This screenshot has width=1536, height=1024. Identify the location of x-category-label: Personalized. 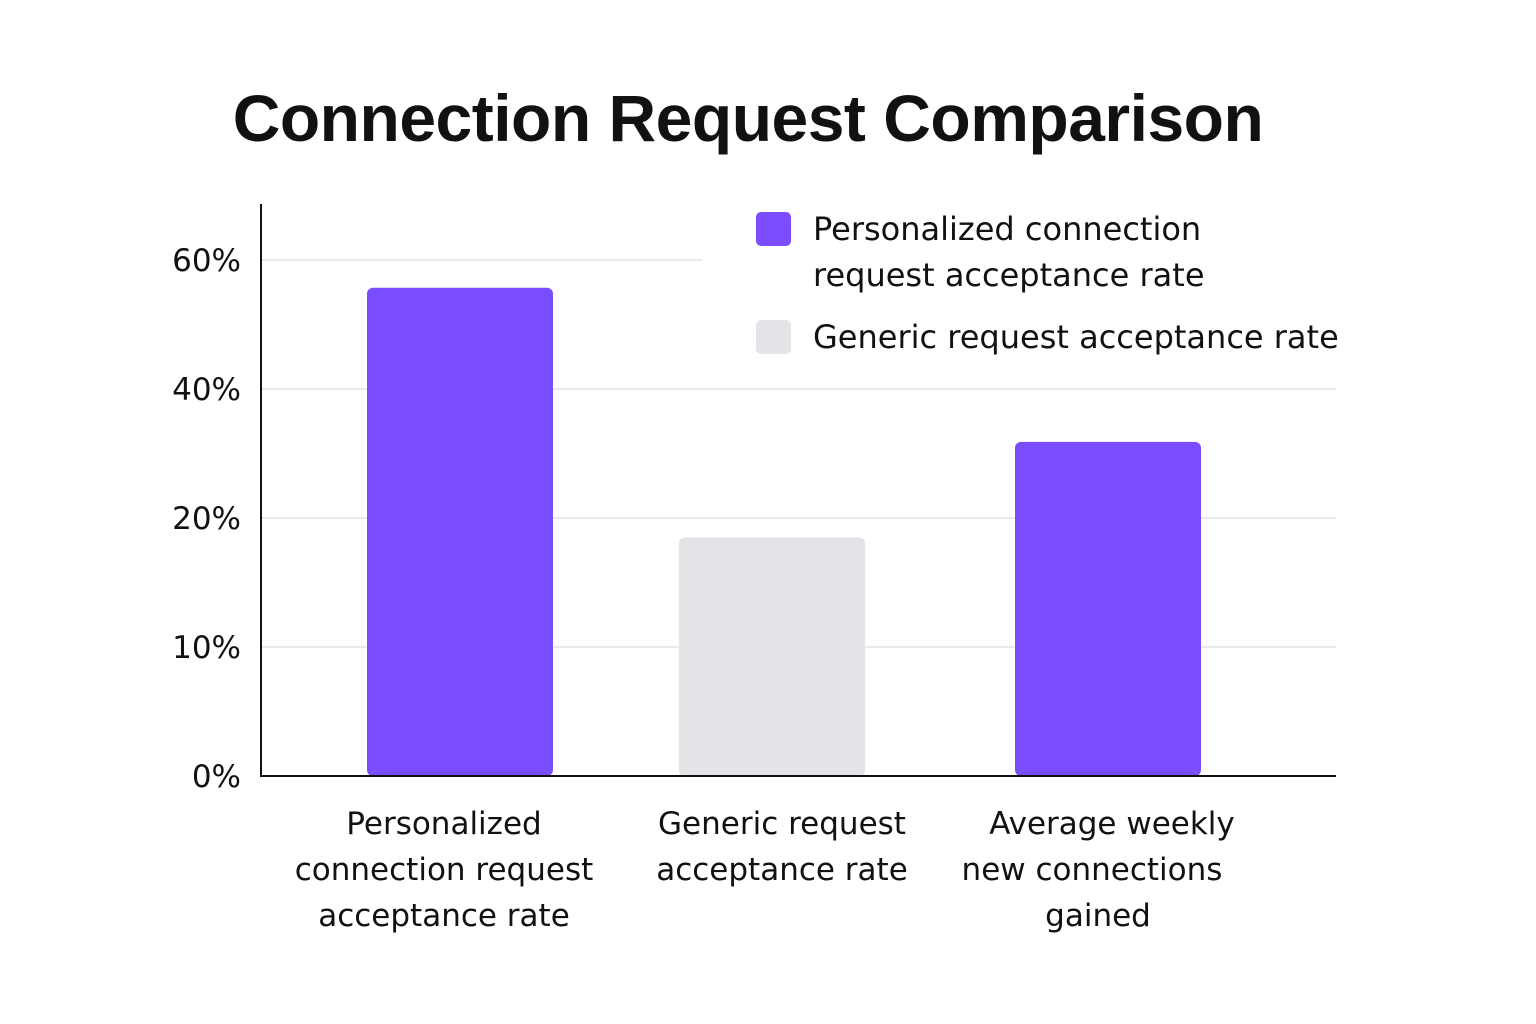
(443, 824).